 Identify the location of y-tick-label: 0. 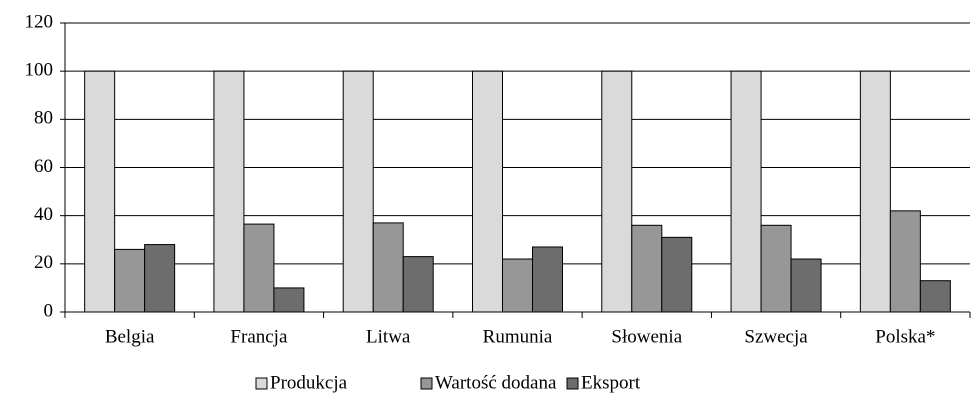
(49, 310).